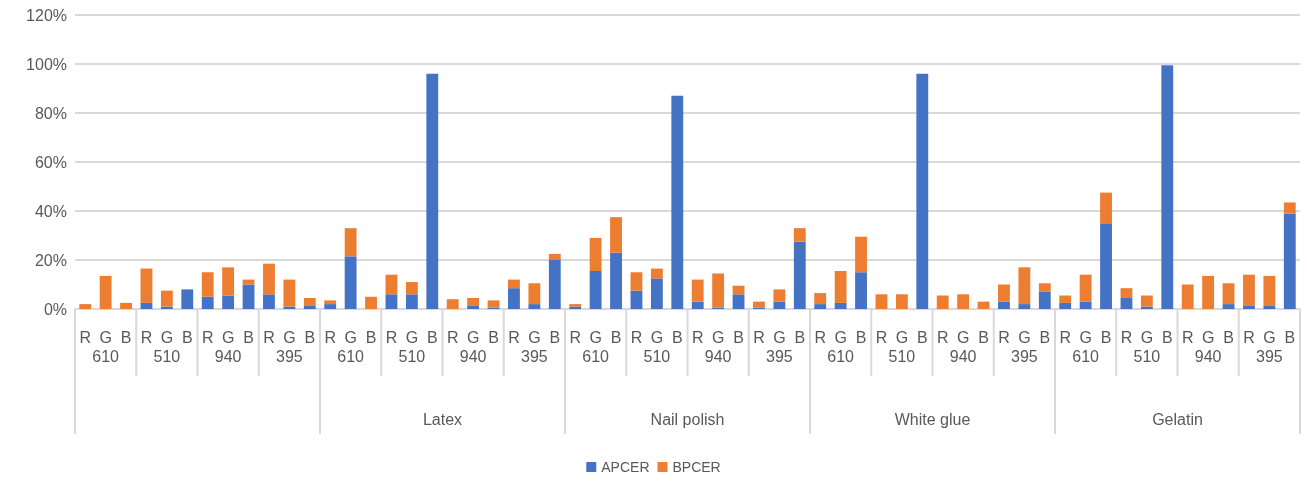 This screenshot has height=481, width=1307. I want to click on text: Latex, so click(442, 419).